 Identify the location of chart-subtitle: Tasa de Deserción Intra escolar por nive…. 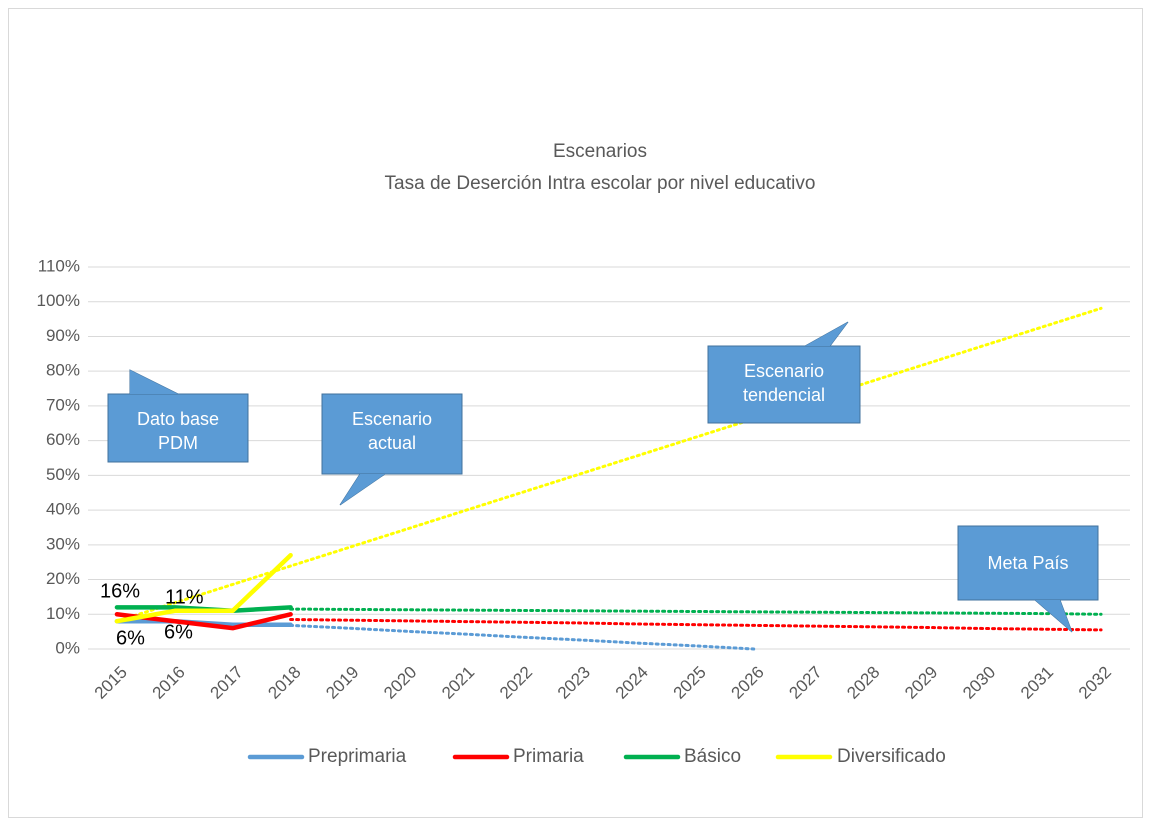
(600, 183).